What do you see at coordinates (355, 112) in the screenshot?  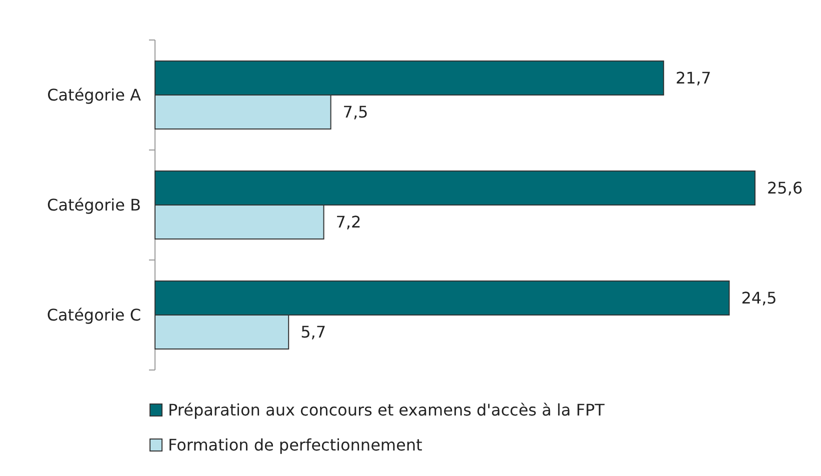 I see `data-label: 7,5` at bounding box center [355, 112].